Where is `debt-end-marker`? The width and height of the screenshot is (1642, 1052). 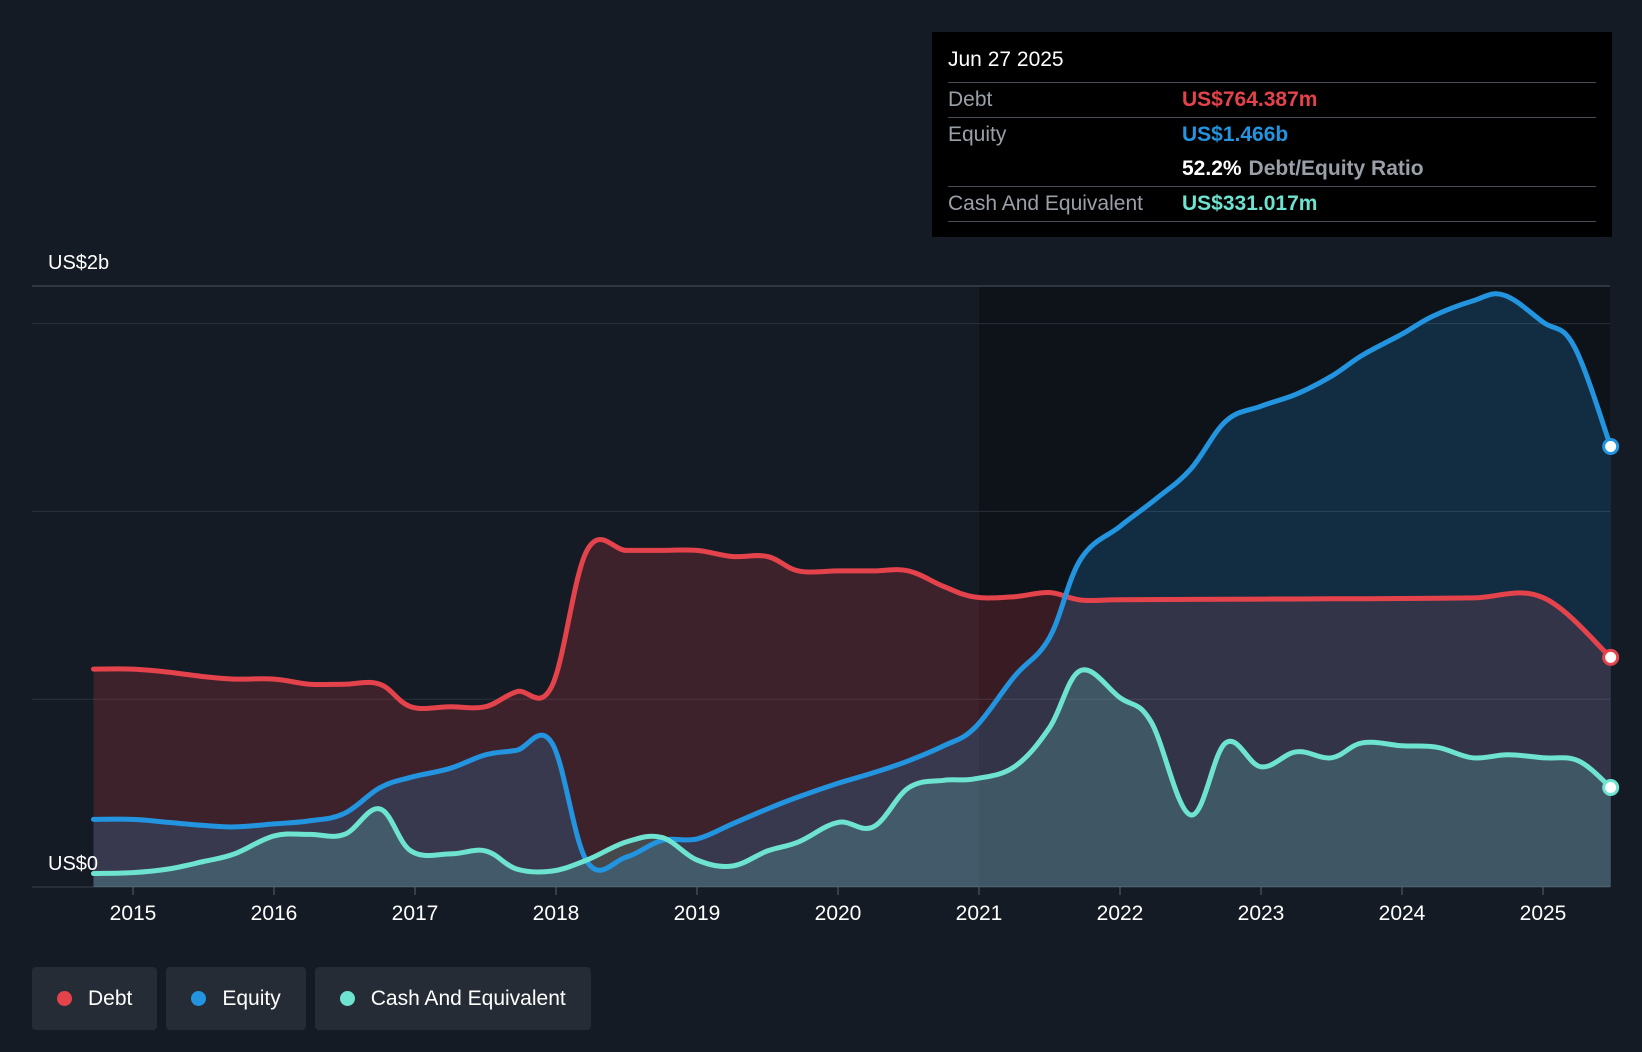 debt-end-marker is located at coordinates (1611, 657).